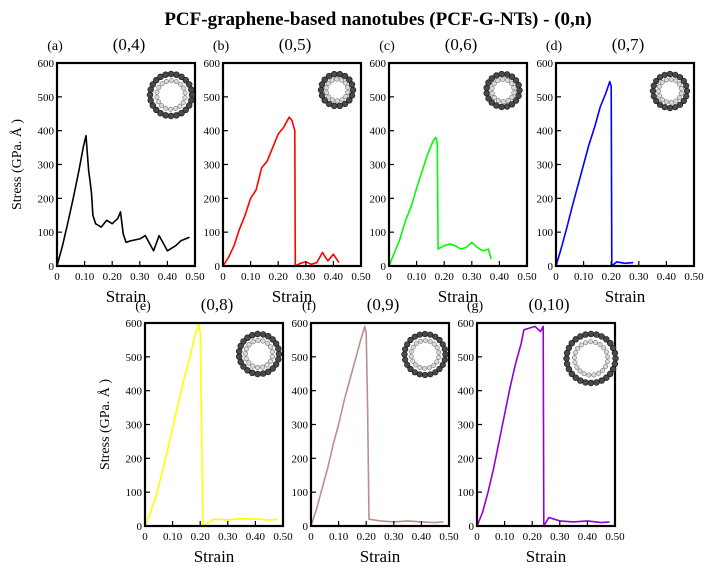 The height and width of the screenshot is (568, 714). Describe the element at coordinates (17, 164) in the screenshot. I see `y-axis-label: Stress (GPa. Å )` at that location.